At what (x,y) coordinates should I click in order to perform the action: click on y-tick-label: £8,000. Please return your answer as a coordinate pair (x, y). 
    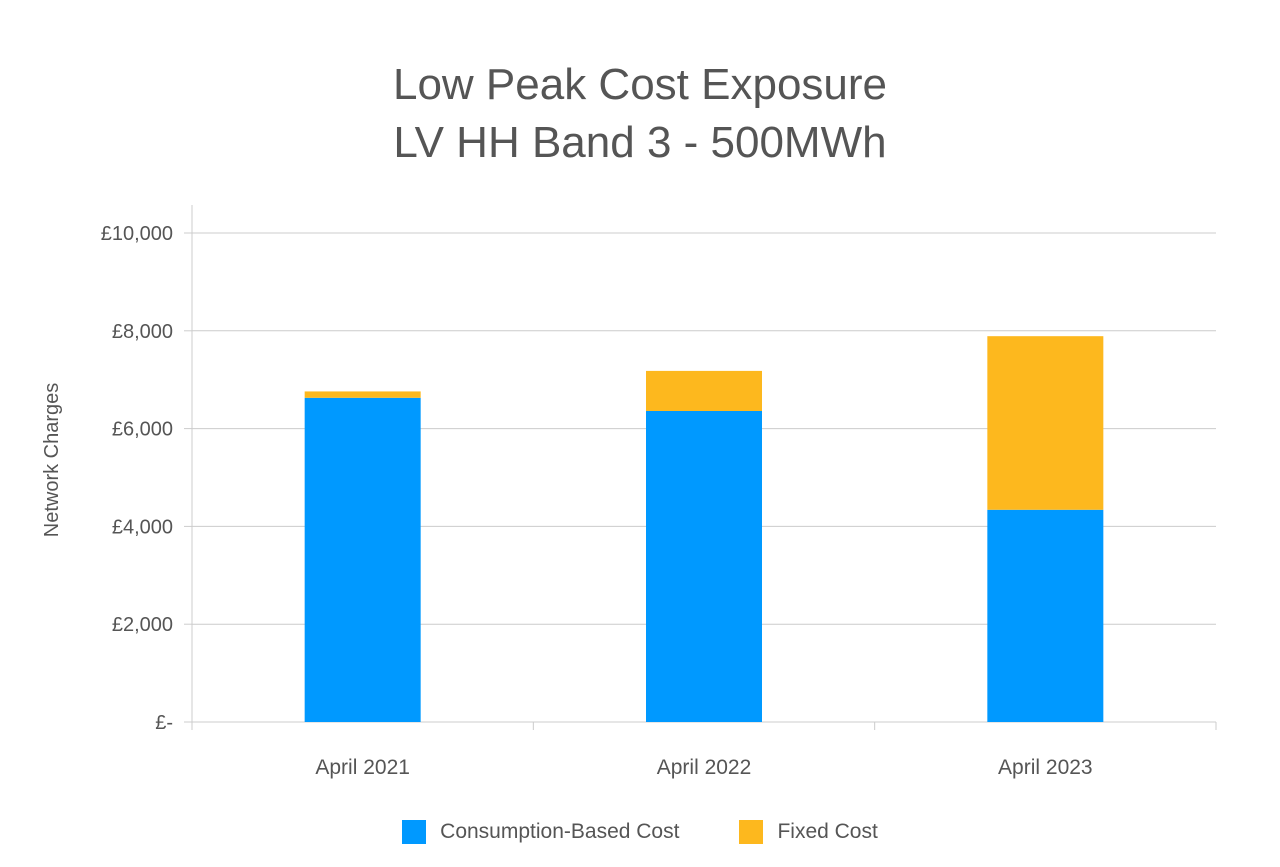
    Looking at the image, I should click on (142, 332).